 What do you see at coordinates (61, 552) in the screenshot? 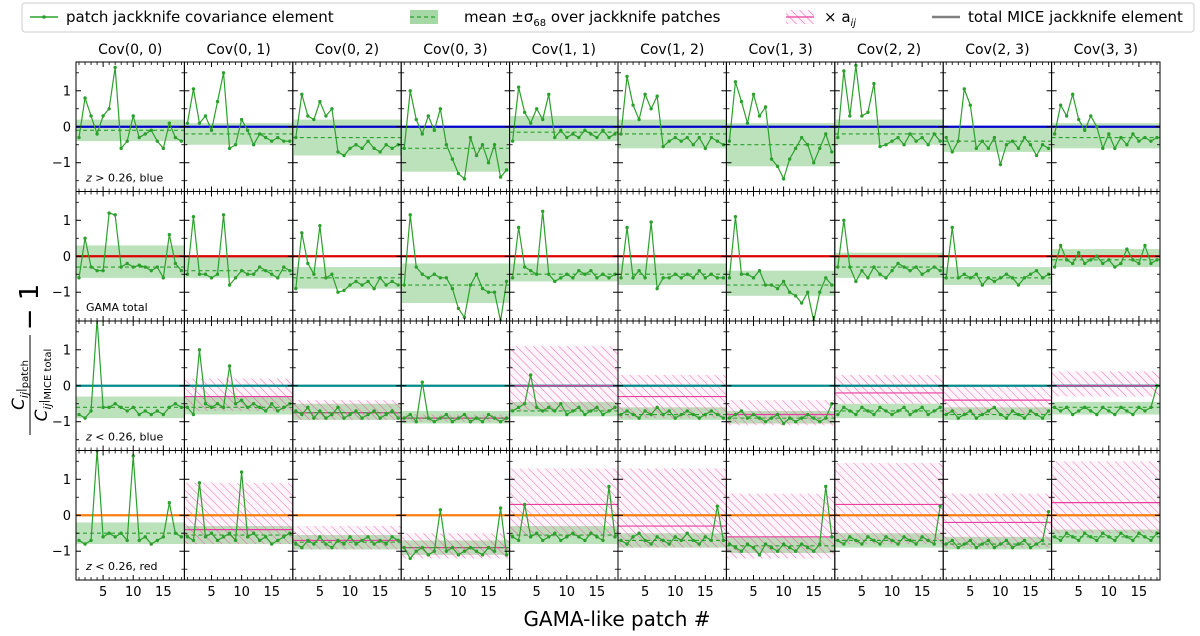
I see `y-tick-label: −1` at bounding box center [61, 552].